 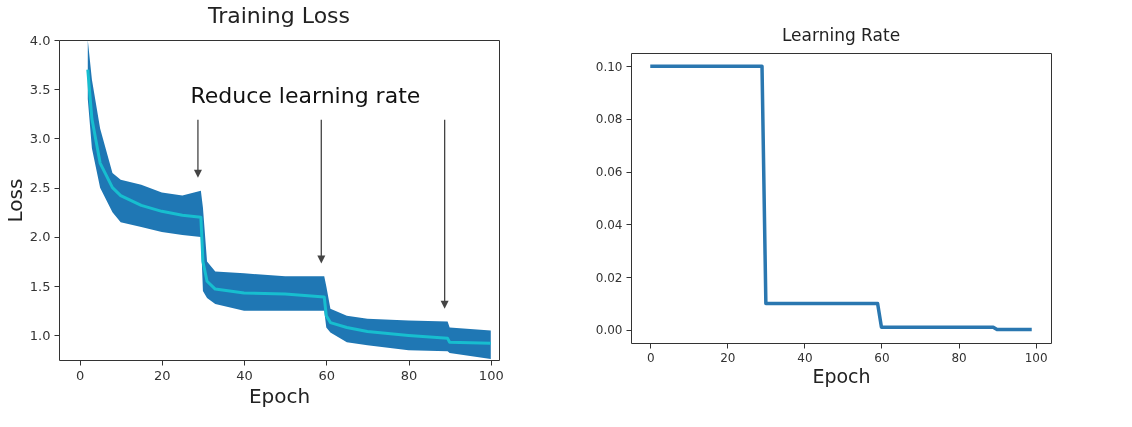 What do you see at coordinates (609, 66) in the screenshot?
I see `y-tick-label: 0.10` at bounding box center [609, 66].